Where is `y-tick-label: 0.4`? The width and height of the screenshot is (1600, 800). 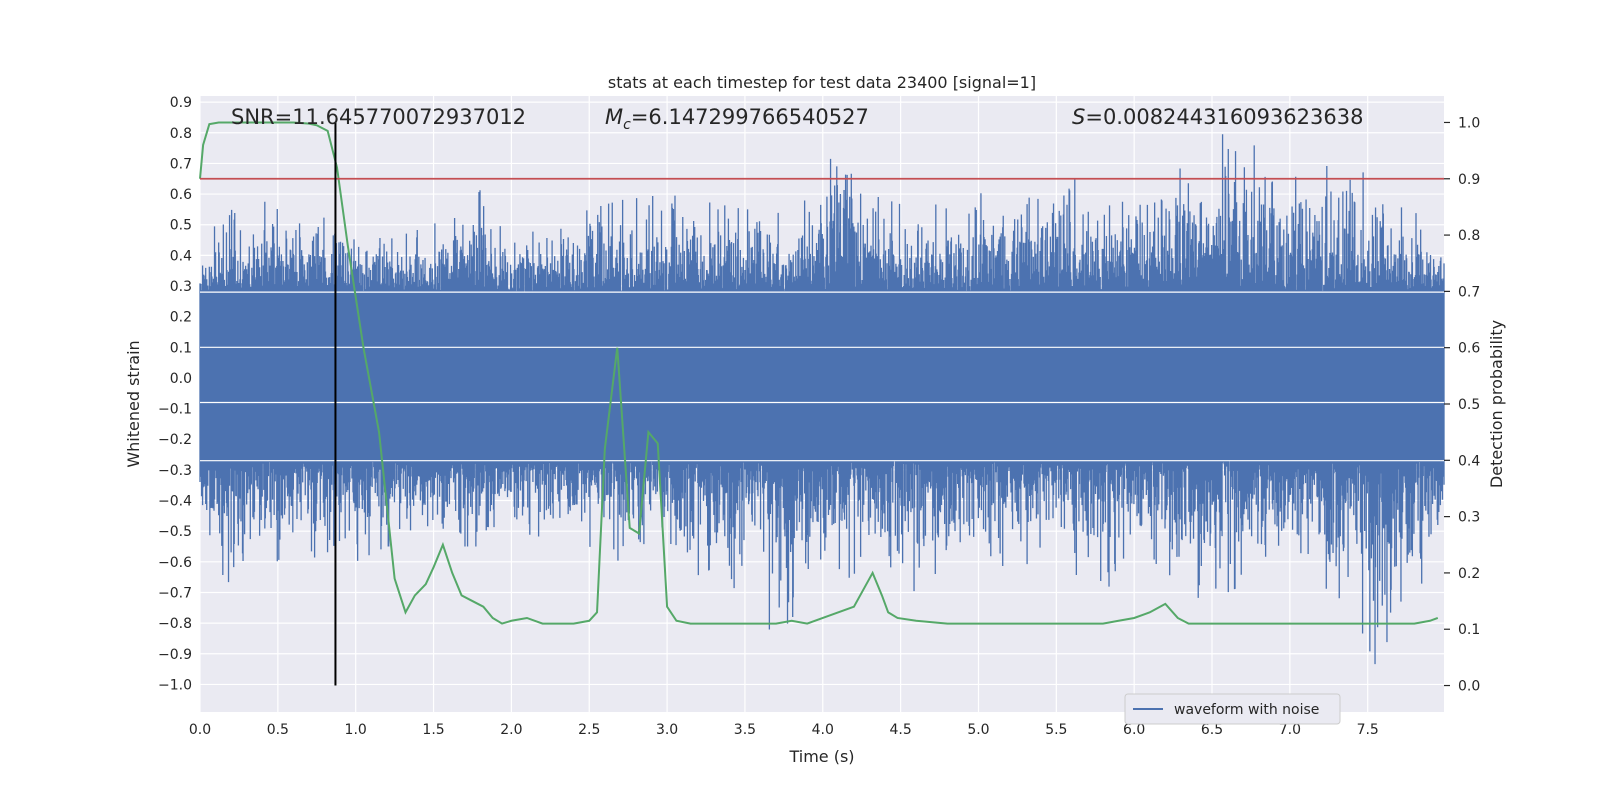 y-tick-label: 0.4 is located at coordinates (181, 256).